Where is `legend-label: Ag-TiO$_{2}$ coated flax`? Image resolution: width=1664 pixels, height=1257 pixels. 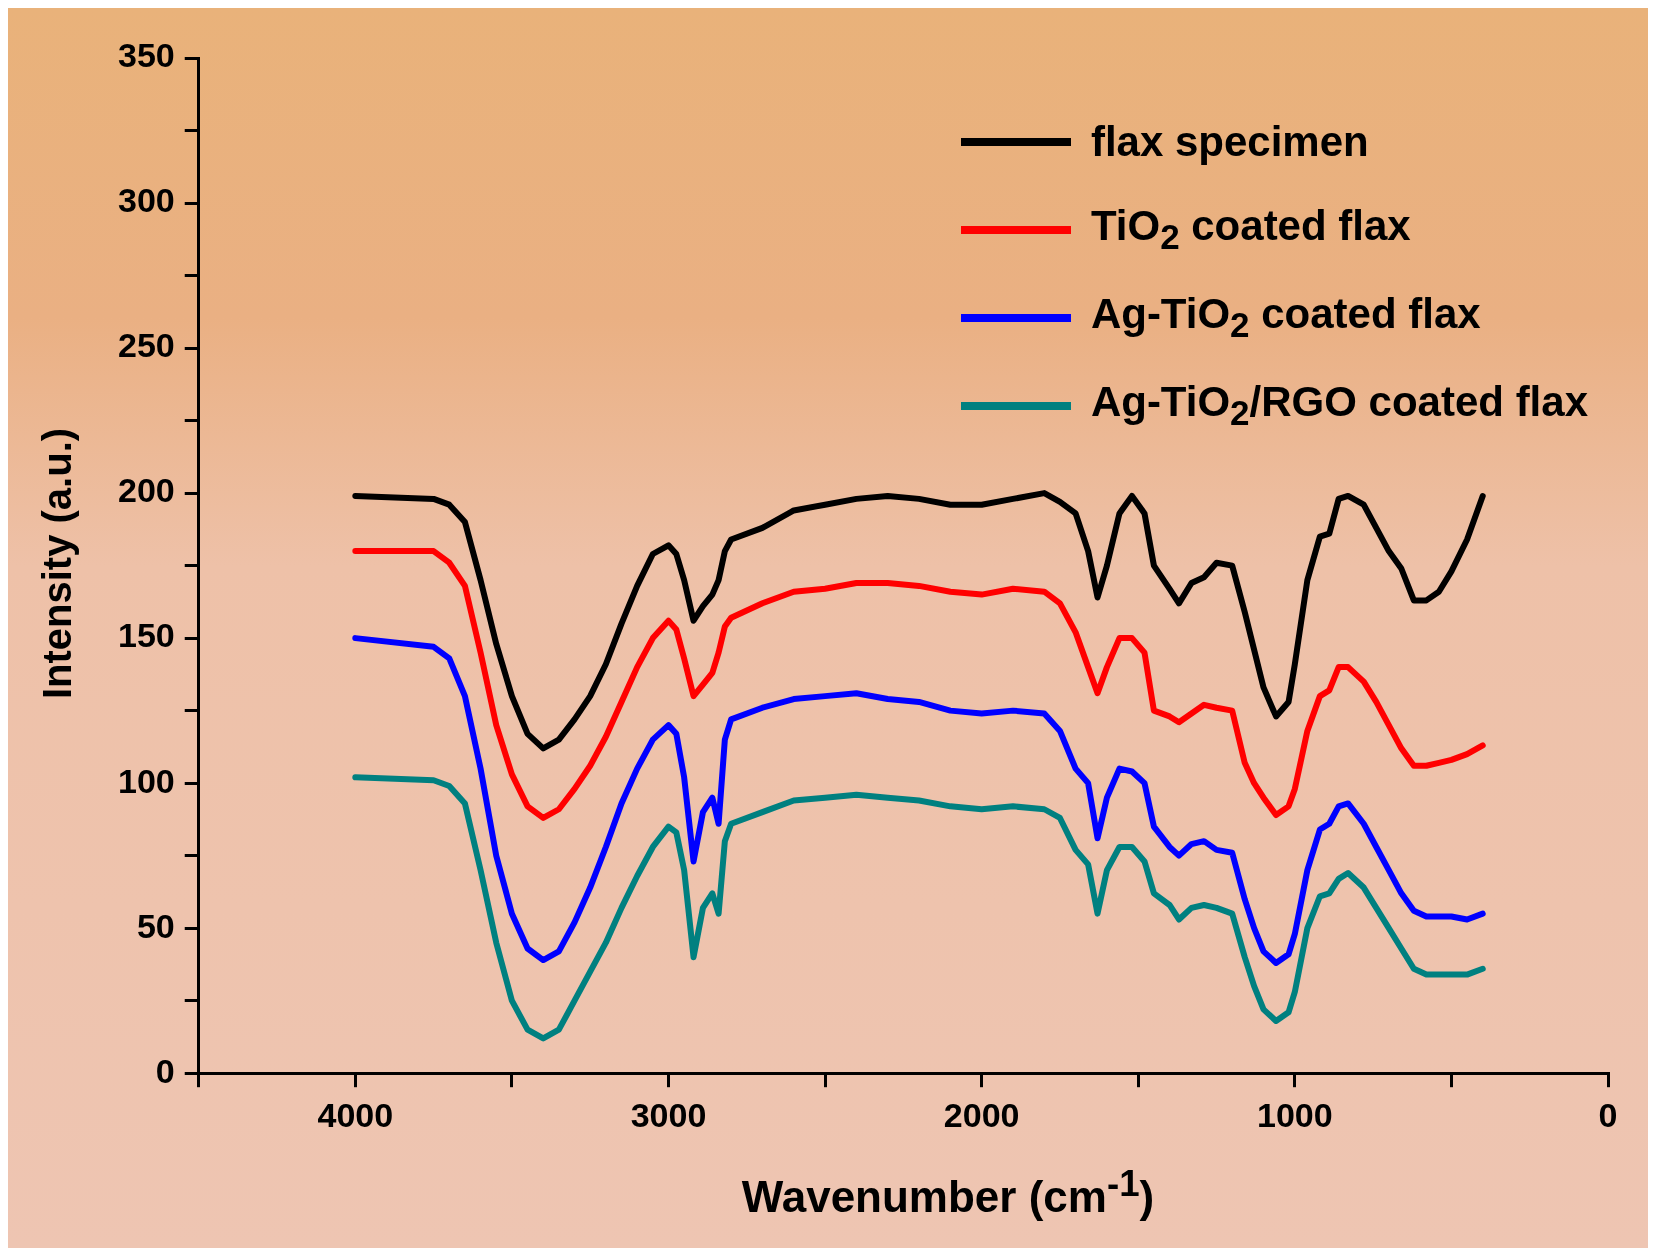
legend-label: Ag-TiO$_{2}$ coated flax is located at coordinates (1285, 318).